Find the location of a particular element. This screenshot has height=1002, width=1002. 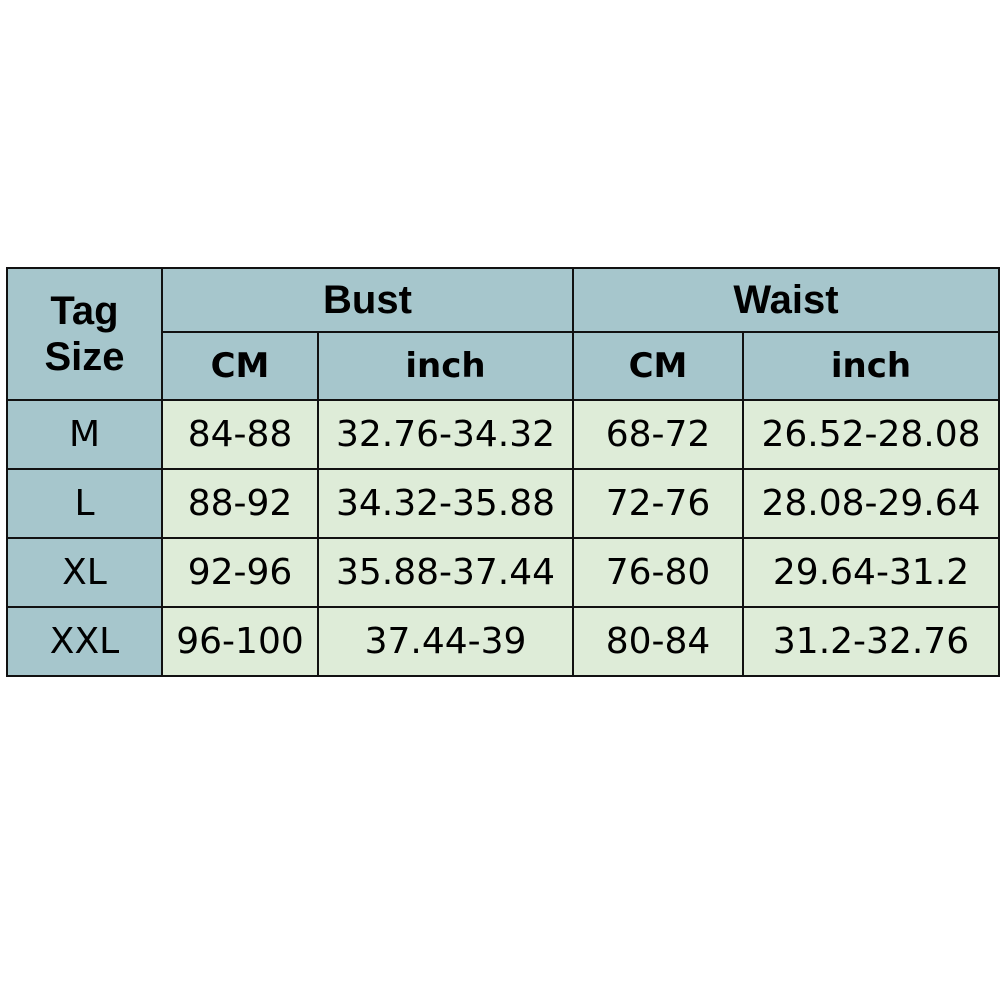

bust-cm-header: CM is located at coordinates (240, 366).